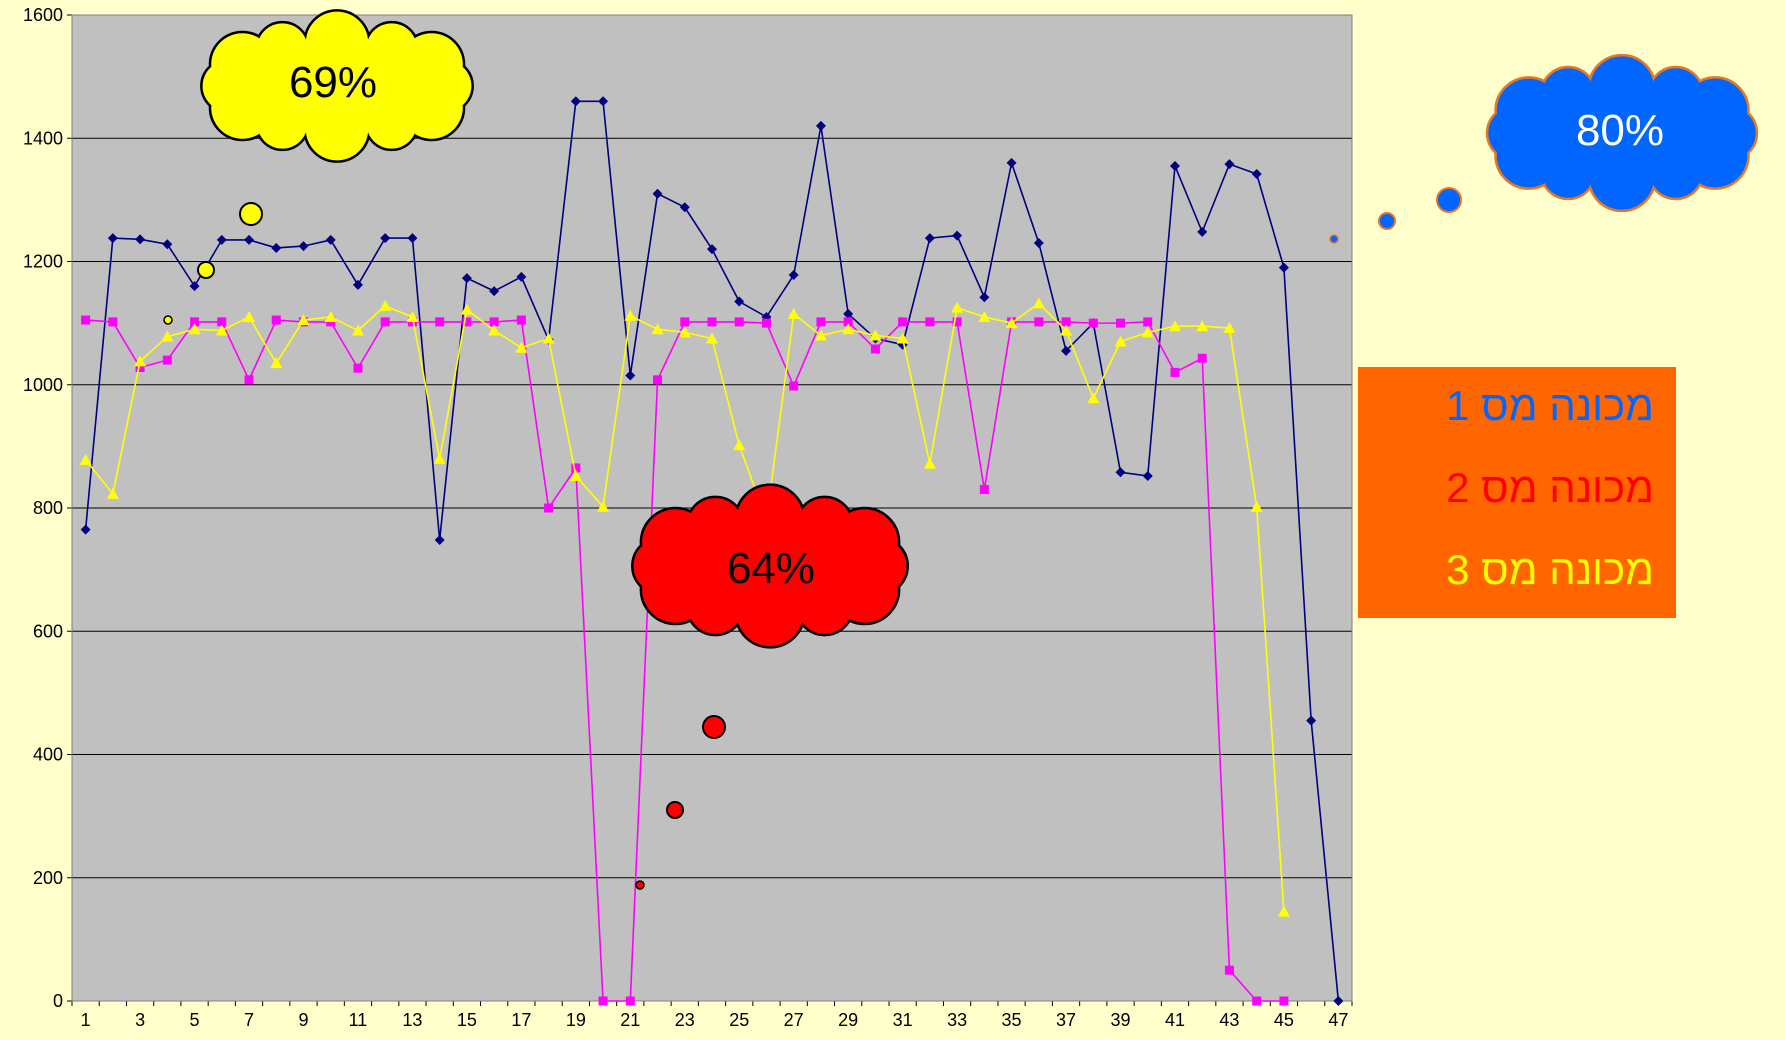 Image resolution: width=1785 pixels, height=1040 pixels. What do you see at coordinates (195, 1020) in the screenshot?
I see `x-tick-label: 5` at bounding box center [195, 1020].